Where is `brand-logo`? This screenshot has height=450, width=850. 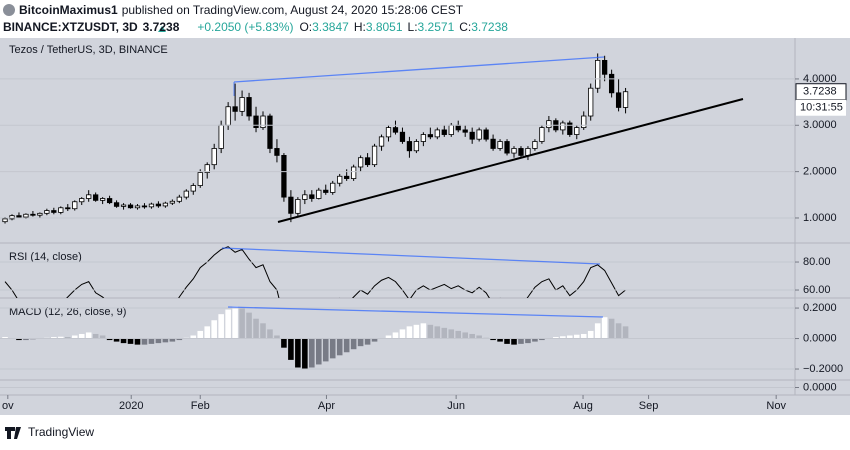 brand-logo is located at coordinates (13, 433).